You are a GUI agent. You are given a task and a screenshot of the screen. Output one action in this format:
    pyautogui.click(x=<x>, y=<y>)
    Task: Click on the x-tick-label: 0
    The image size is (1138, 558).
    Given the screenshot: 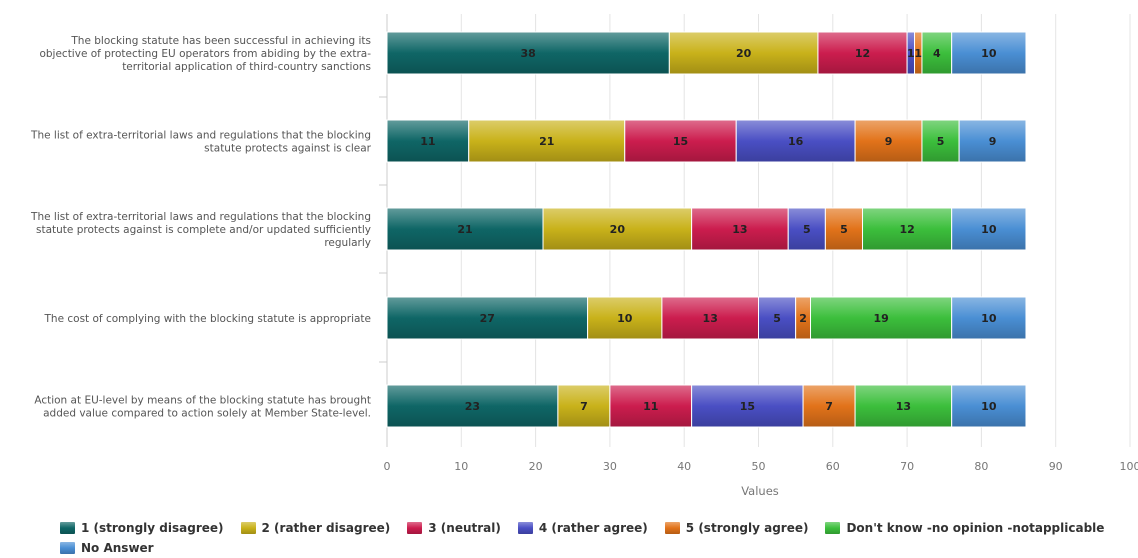 What is the action you would take?
    pyautogui.click(x=387, y=466)
    